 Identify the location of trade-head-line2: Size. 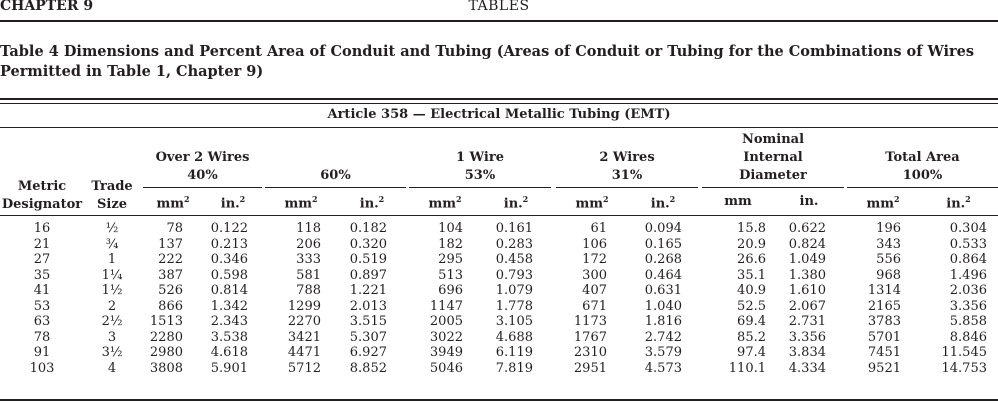
(112, 204).